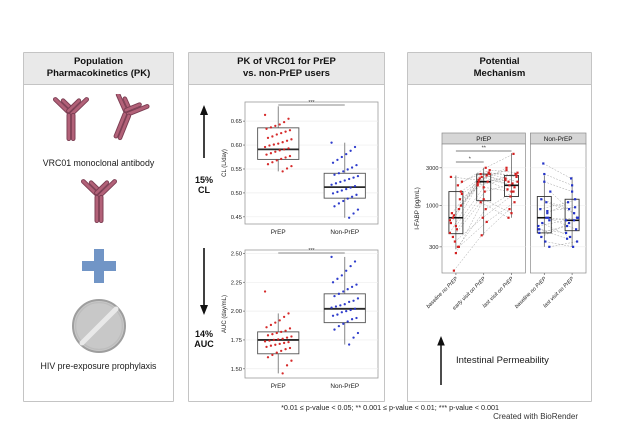  Describe the element at coordinates (236, 194) in the screenshot. I see `svg-text: 0.50` at that location.